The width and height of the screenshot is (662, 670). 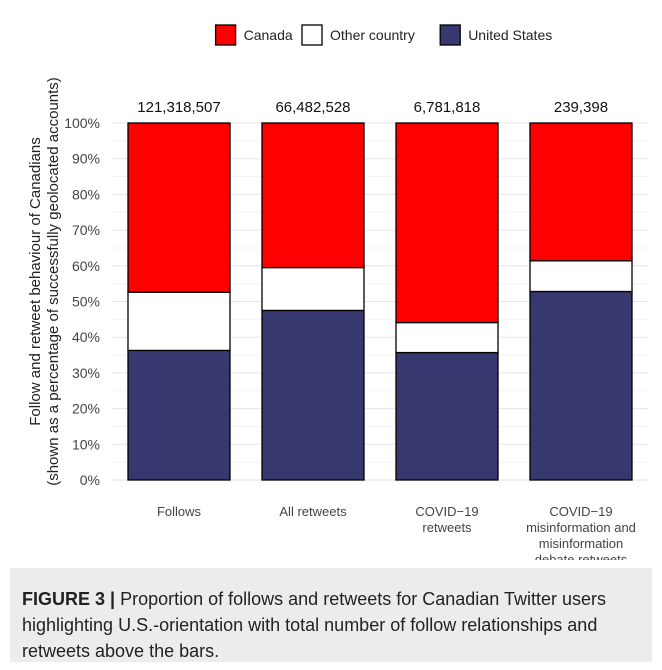 What do you see at coordinates (82, 123) in the screenshot?
I see `y-tick-label: 100%` at bounding box center [82, 123].